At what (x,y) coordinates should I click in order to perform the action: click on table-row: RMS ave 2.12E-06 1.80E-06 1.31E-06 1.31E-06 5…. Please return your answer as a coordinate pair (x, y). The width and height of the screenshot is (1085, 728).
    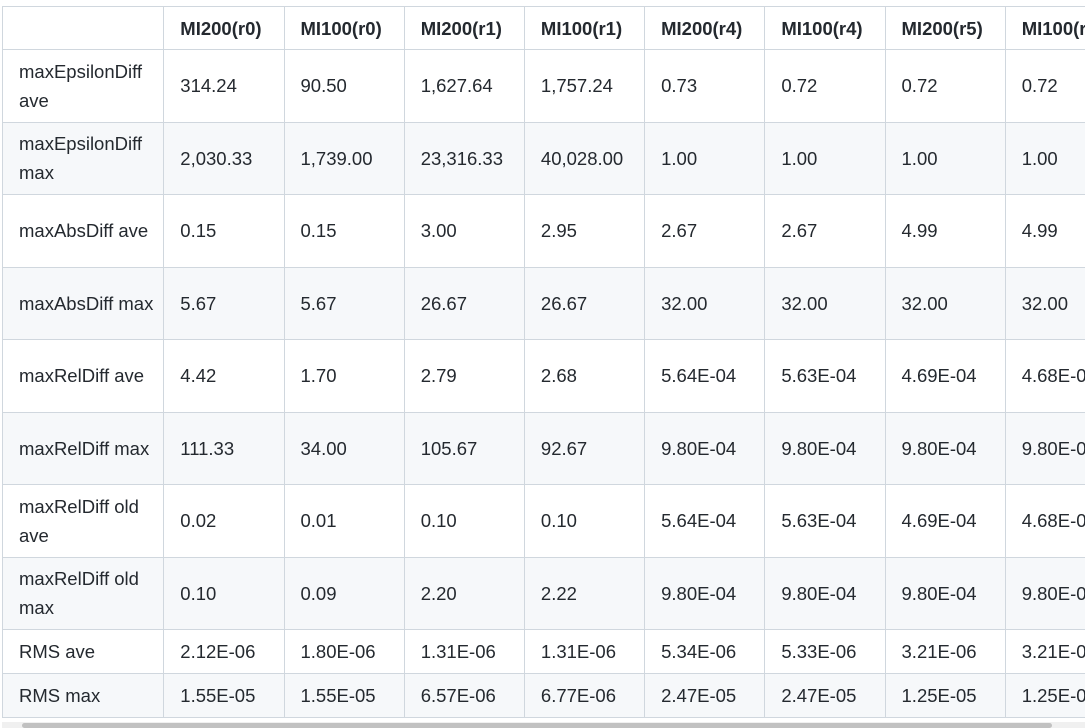
    Looking at the image, I should click on (543, 651).